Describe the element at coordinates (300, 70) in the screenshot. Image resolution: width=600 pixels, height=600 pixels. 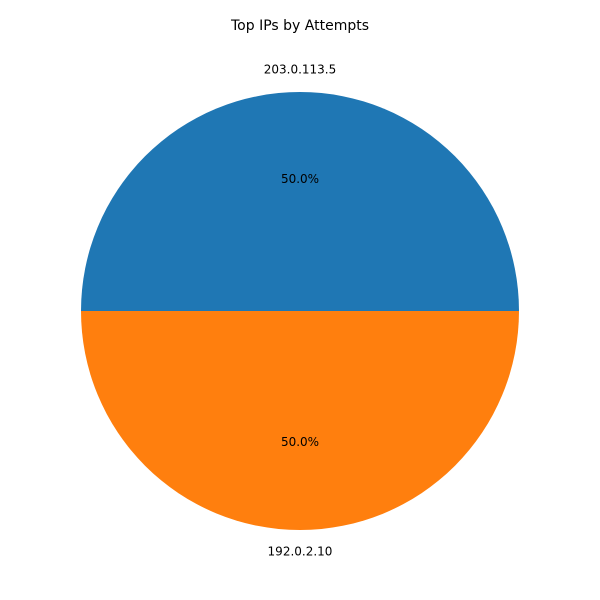
I see `slice-label-1: 203.0.113.5` at that location.